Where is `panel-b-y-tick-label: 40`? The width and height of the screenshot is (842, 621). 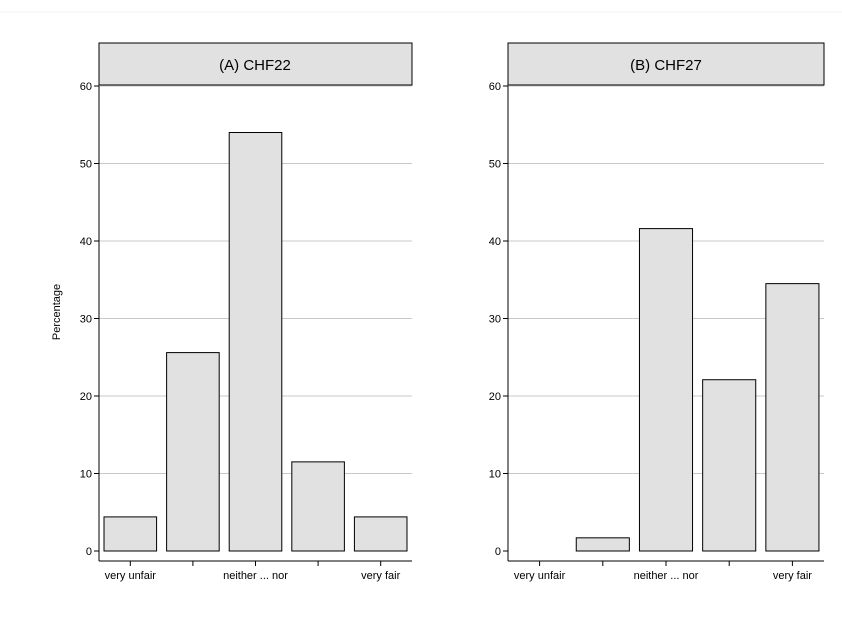 panel-b-y-tick-label: 40 is located at coordinates (495, 242).